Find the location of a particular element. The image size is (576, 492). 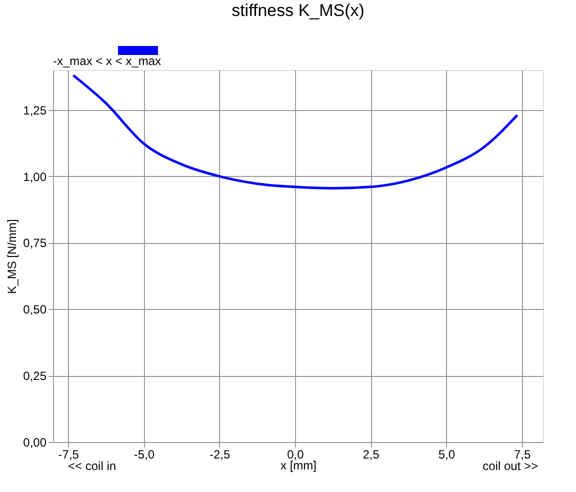

text: << coil in is located at coordinates (92, 466).